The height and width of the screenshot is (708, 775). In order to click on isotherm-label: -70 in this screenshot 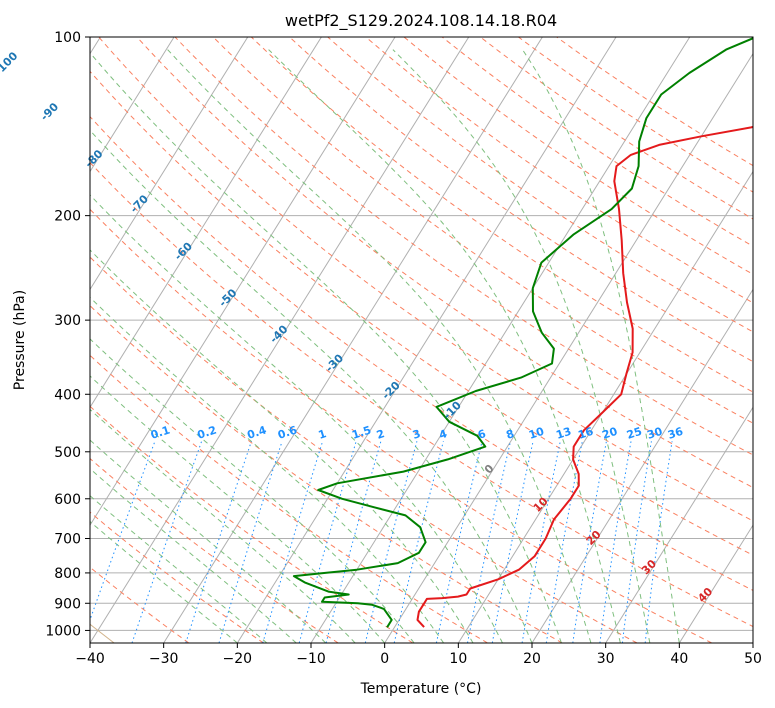, I will do `click(139, 203)`.